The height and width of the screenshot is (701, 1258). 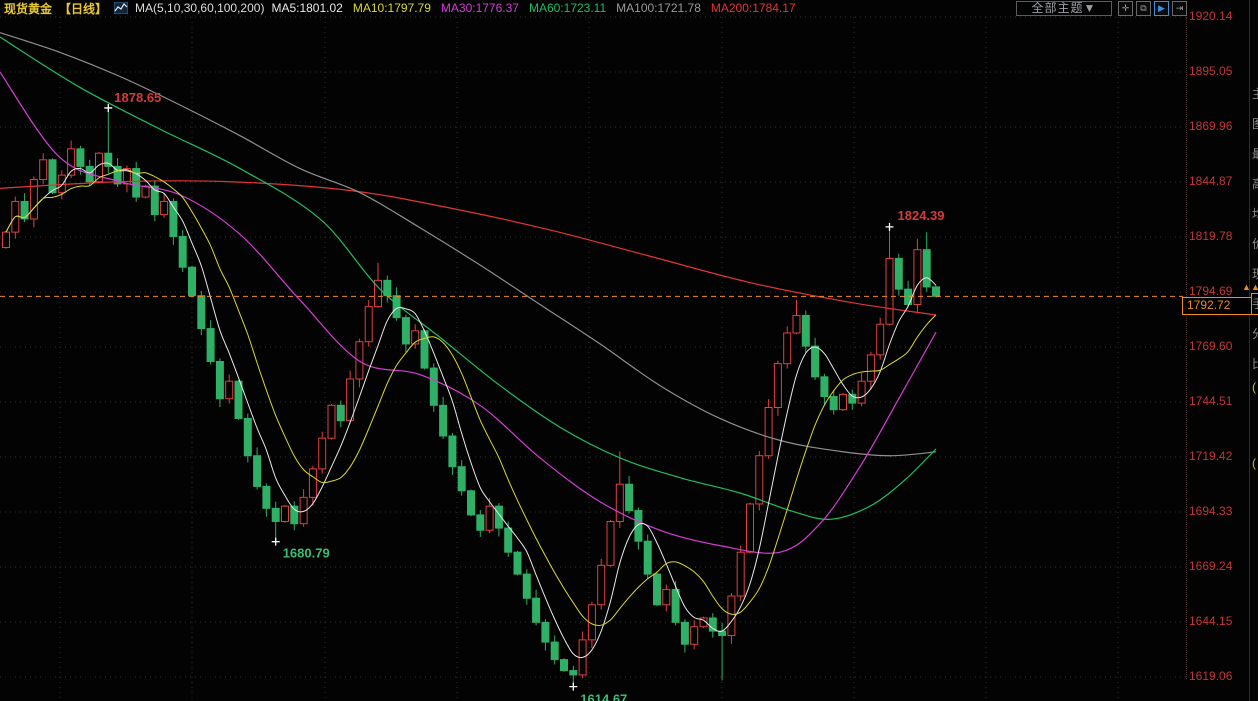 What do you see at coordinates (1161, 8) in the screenshot?
I see `play-chart-icon: ▶` at bounding box center [1161, 8].